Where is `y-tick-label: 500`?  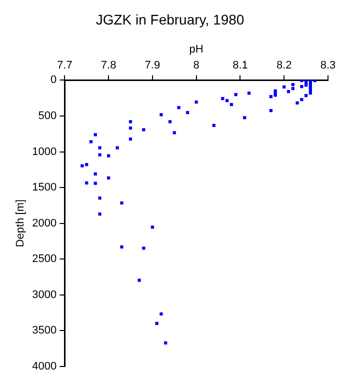
y-tick-label: 500 is located at coordinates (47, 116).